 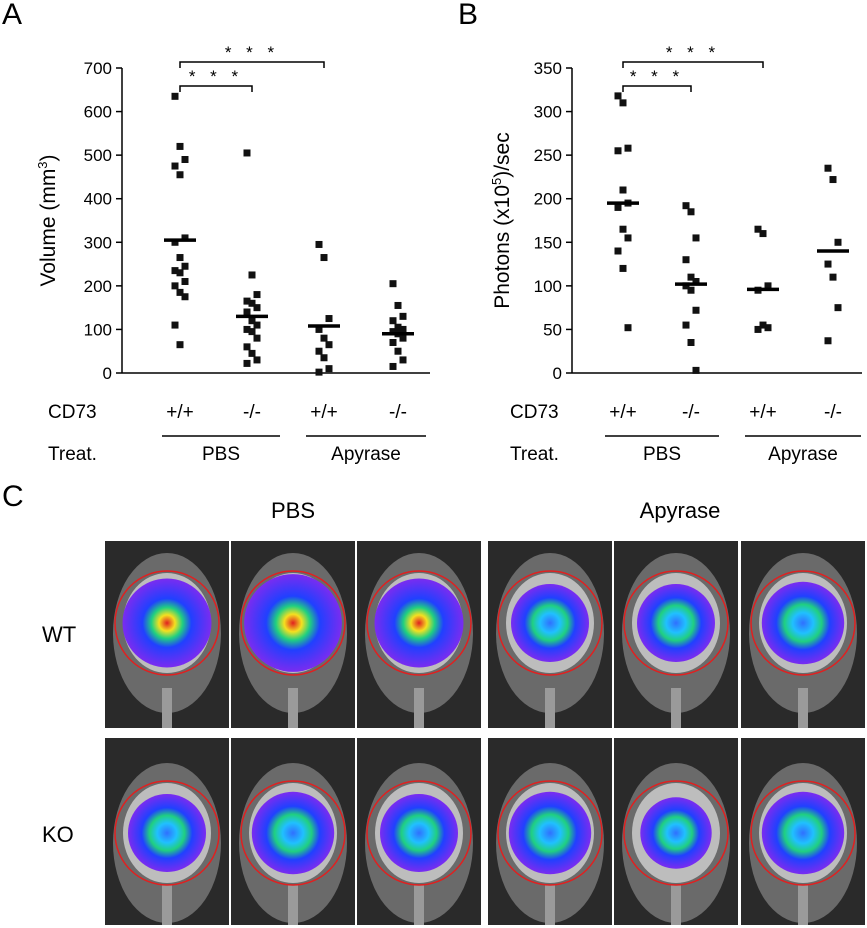 I want to click on sig-bracket-long-label: * * *, so click(x=693, y=52).